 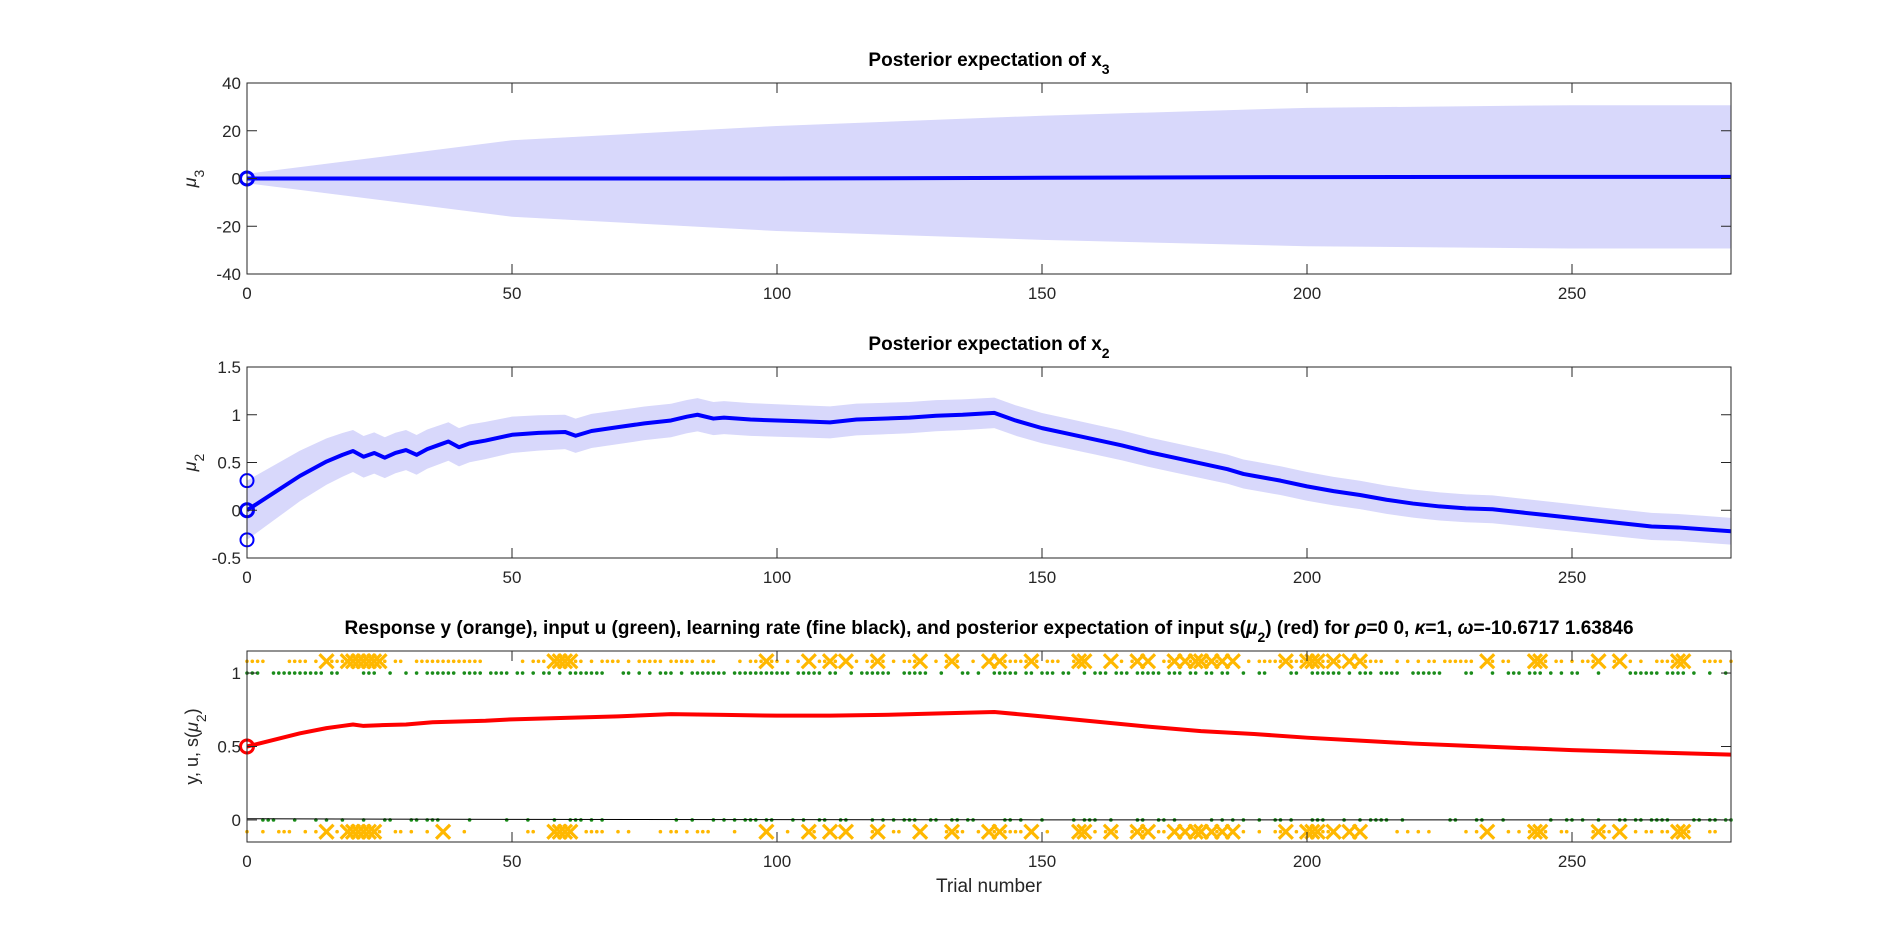 I want to click on y-tick-label: 0, so click(x=236, y=510).